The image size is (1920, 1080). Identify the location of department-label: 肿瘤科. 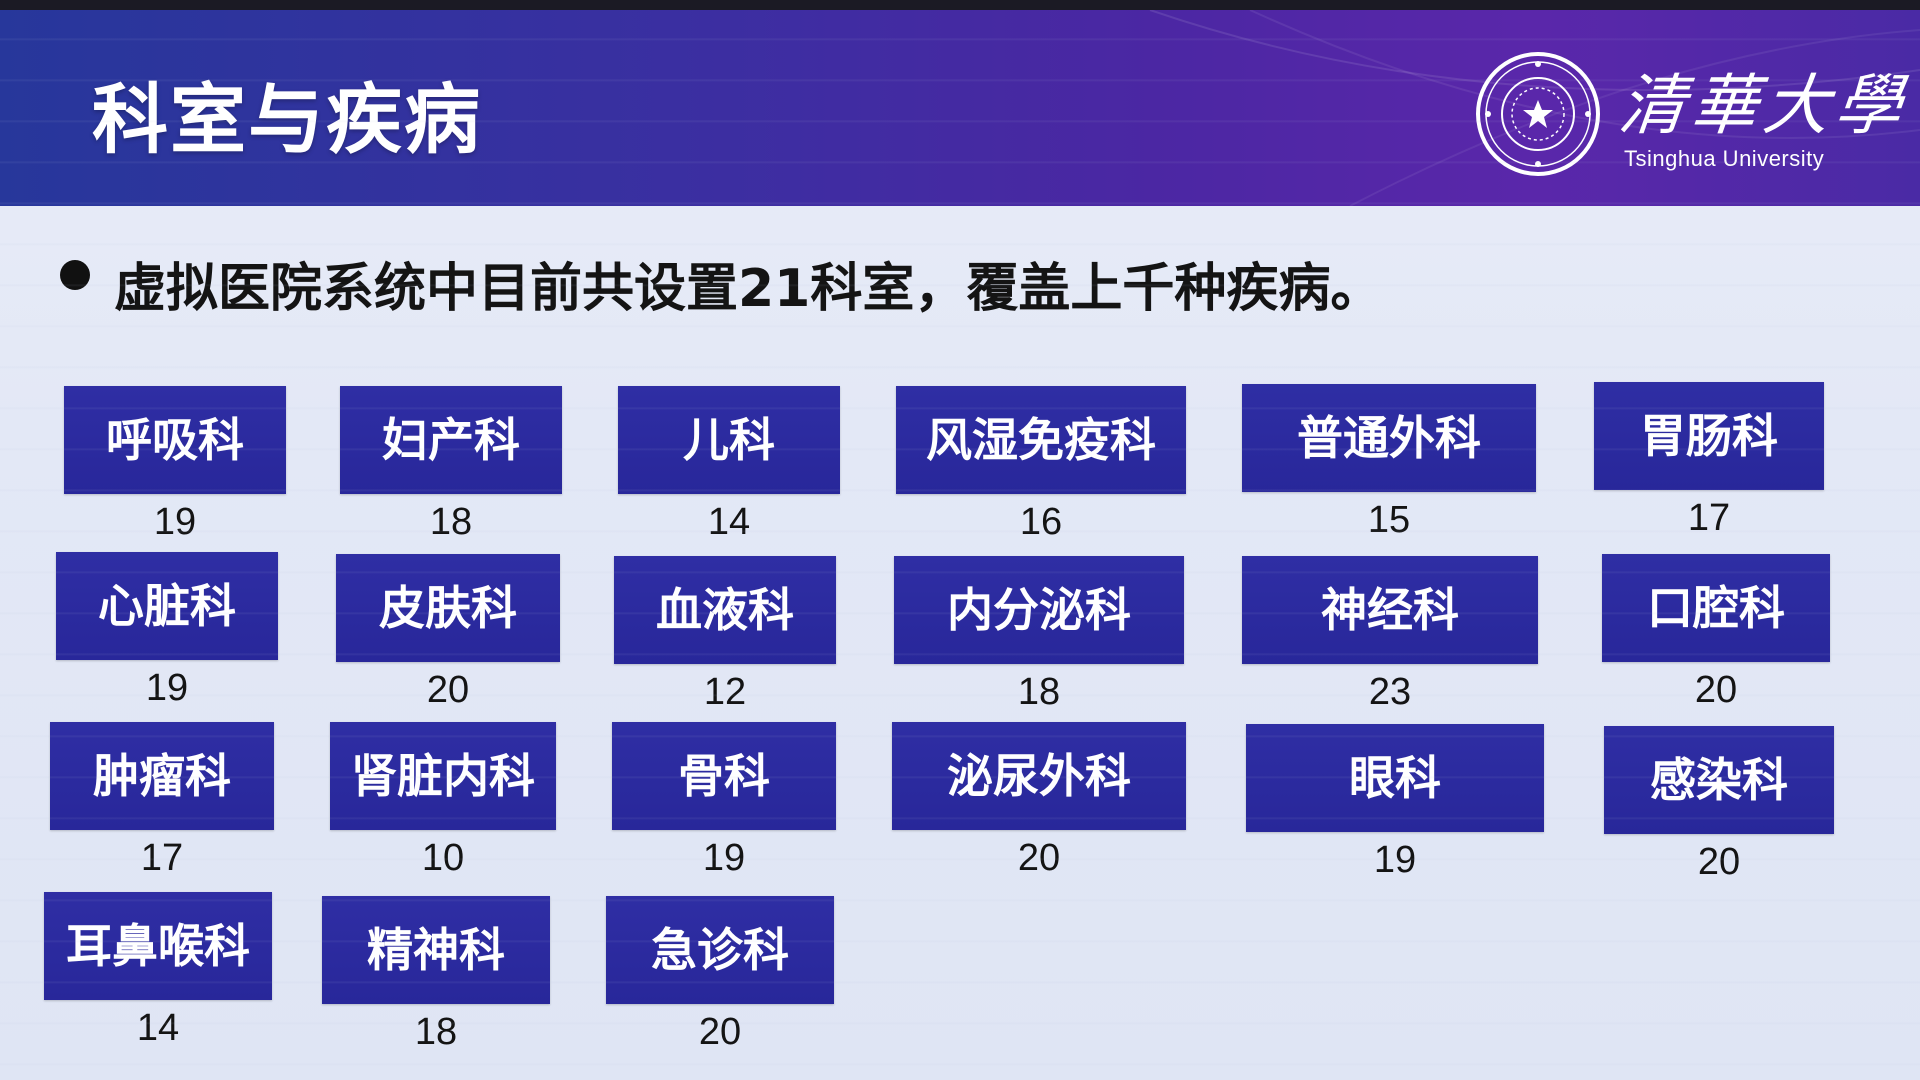
(162, 776).